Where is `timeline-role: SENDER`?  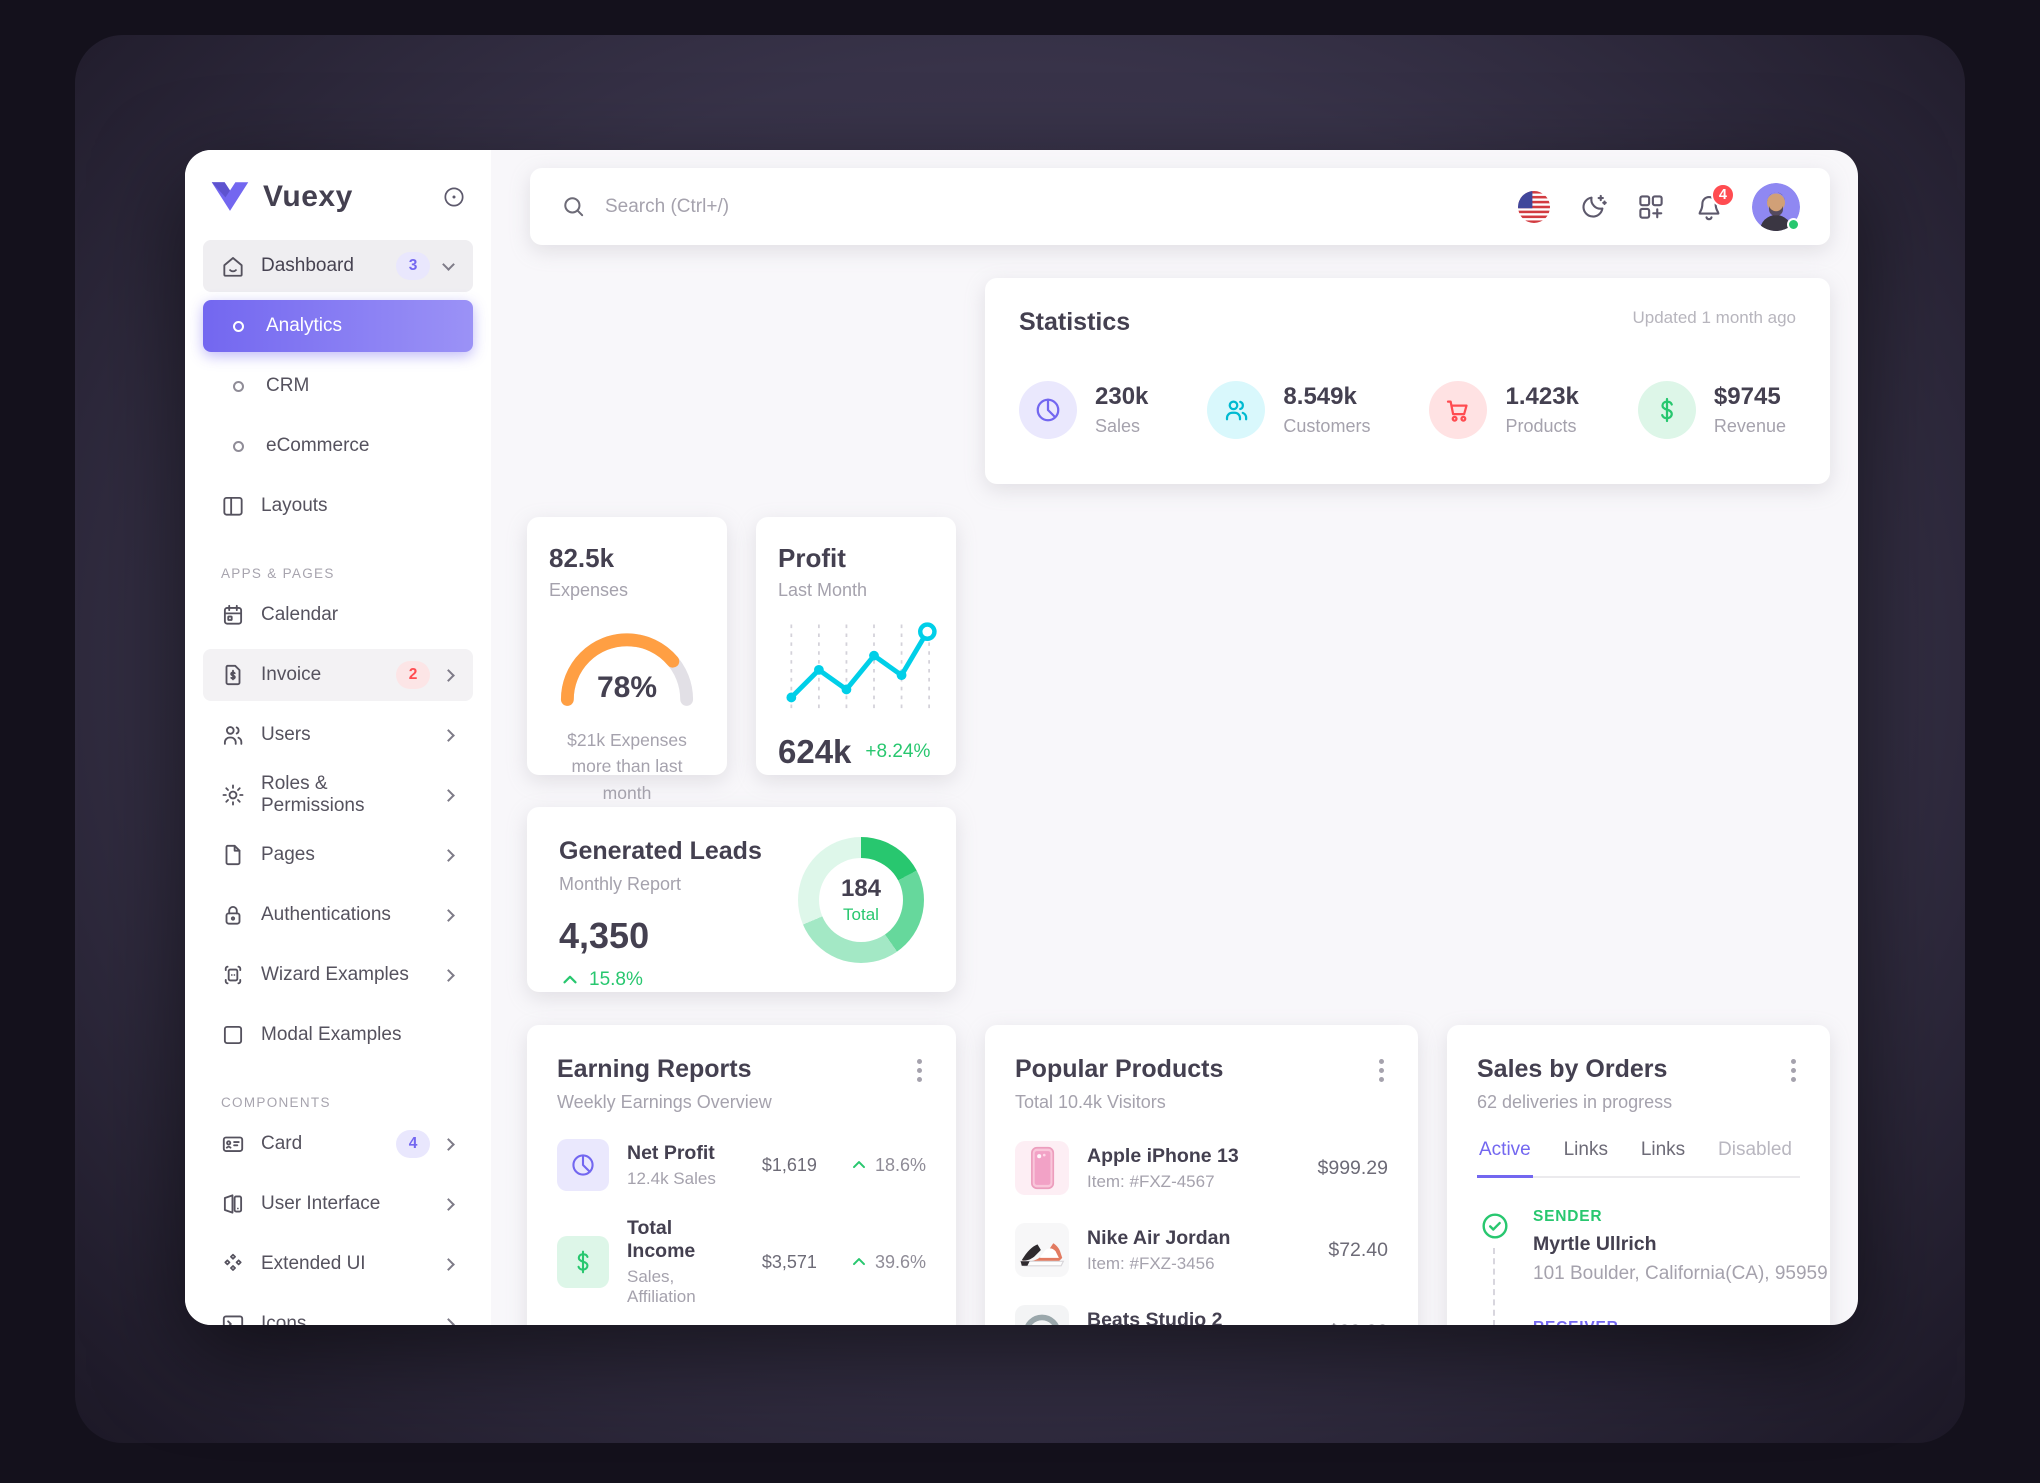
timeline-role: SENDER is located at coordinates (1568, 1216).